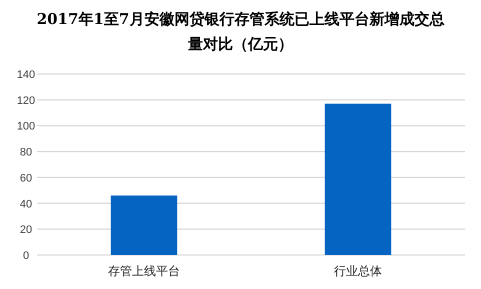 Image resolution: width=481 pixels, height=289 pixels. What do you see at coordinates (240, 31) in the screenshot?
I see `chart-title: 2017年1至7月安徽网贷银行存管系统已上线平台新增成交总量对比（亿元）` at bounding box center [240, 31].